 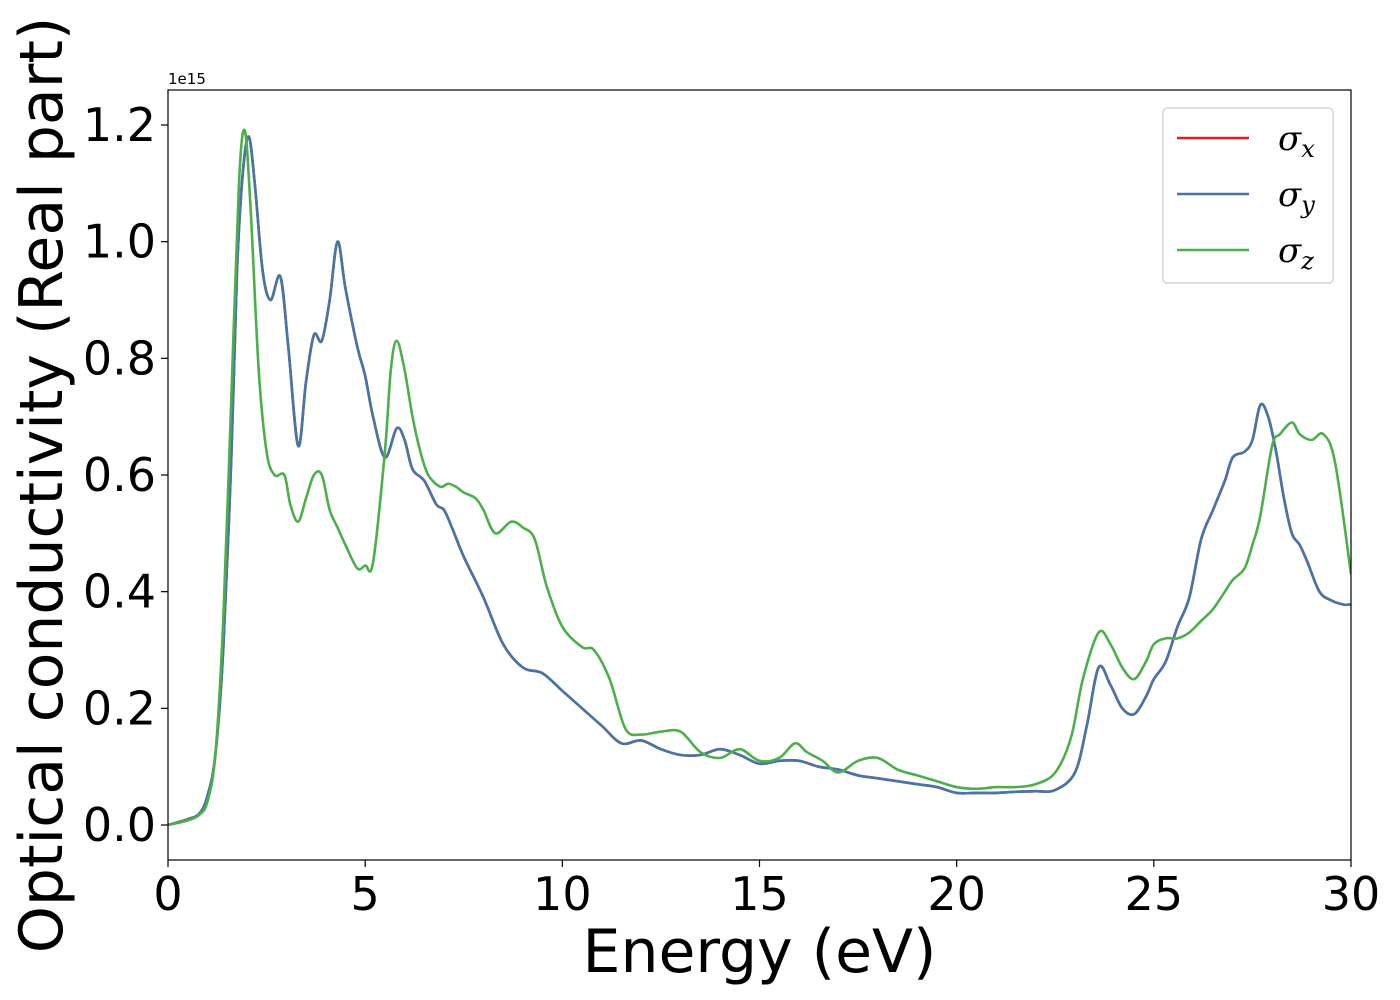 What do you see at coordinates (1296, 197) in the screenshot?
I see `legend-label-sigma-y: σy` at bounding box center [1296, 197].